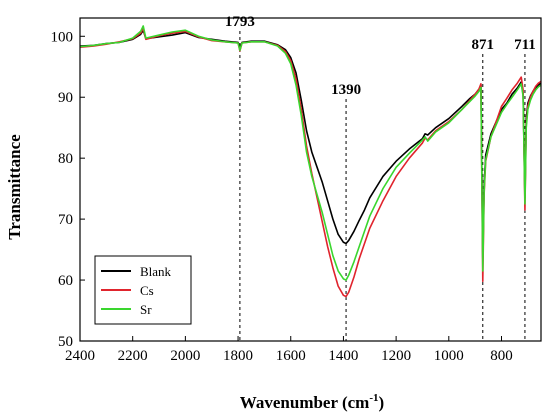 The image size is (550, 419). I want to click on x-tick-label: 1600, so click(291, 356).